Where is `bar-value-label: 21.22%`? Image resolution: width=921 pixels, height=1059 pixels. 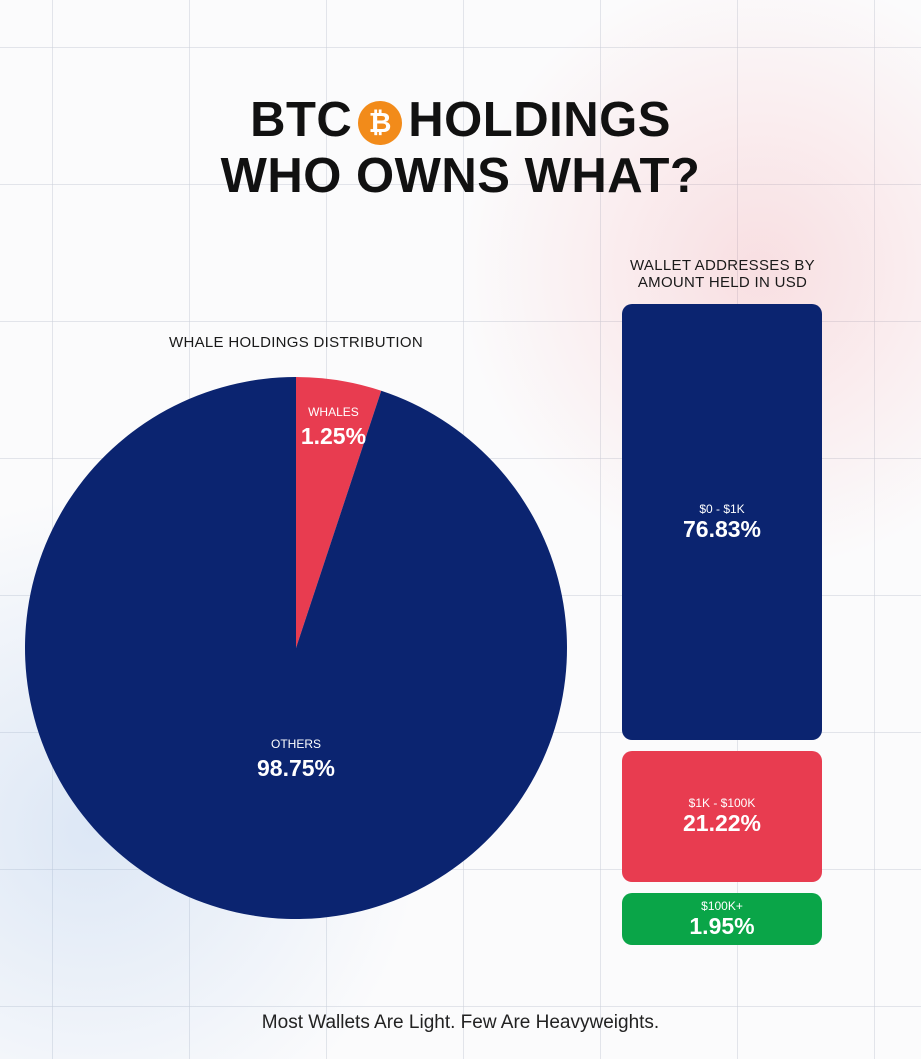
bar-value-label: 21.22% is located at coordinates (721, 823).